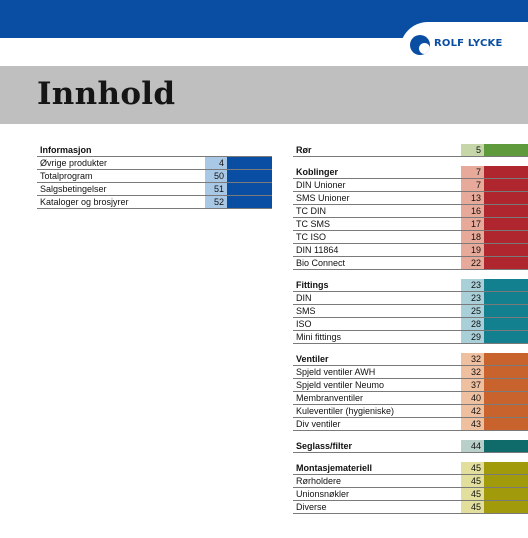 This screenshot has height=538, width=528. What do you see at coordinates (216, 189) in the screenshot?
I see `page-number: 51` at bounding box center [216, 189].